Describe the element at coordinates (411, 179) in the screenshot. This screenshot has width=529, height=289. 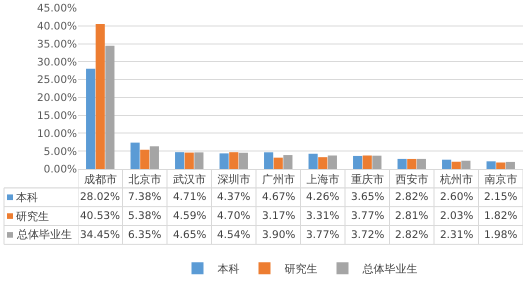
I see `x-tick-label: 西安市` at that location.